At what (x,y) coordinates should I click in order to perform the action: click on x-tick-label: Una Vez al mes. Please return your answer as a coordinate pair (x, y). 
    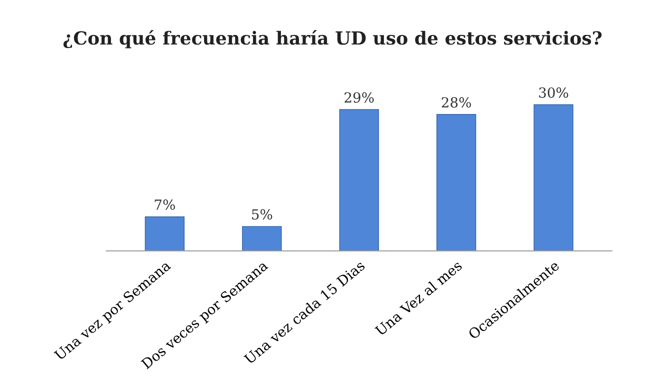
    Looking at the image, I should click on (418, 298).